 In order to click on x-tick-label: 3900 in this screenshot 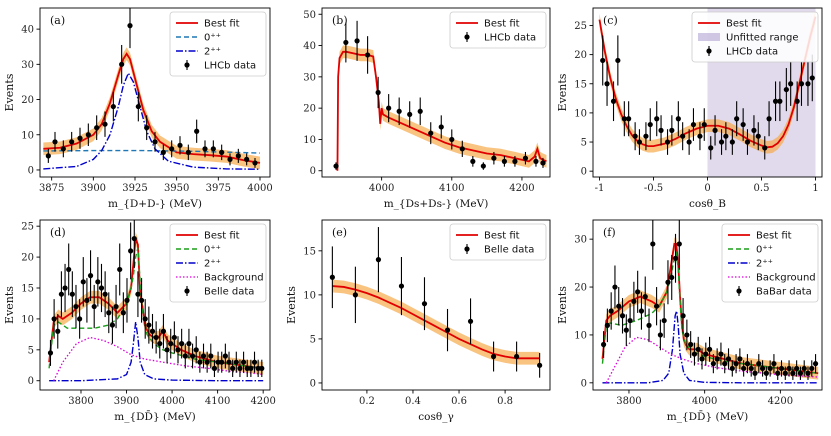, I will do `click(93, 188)`.